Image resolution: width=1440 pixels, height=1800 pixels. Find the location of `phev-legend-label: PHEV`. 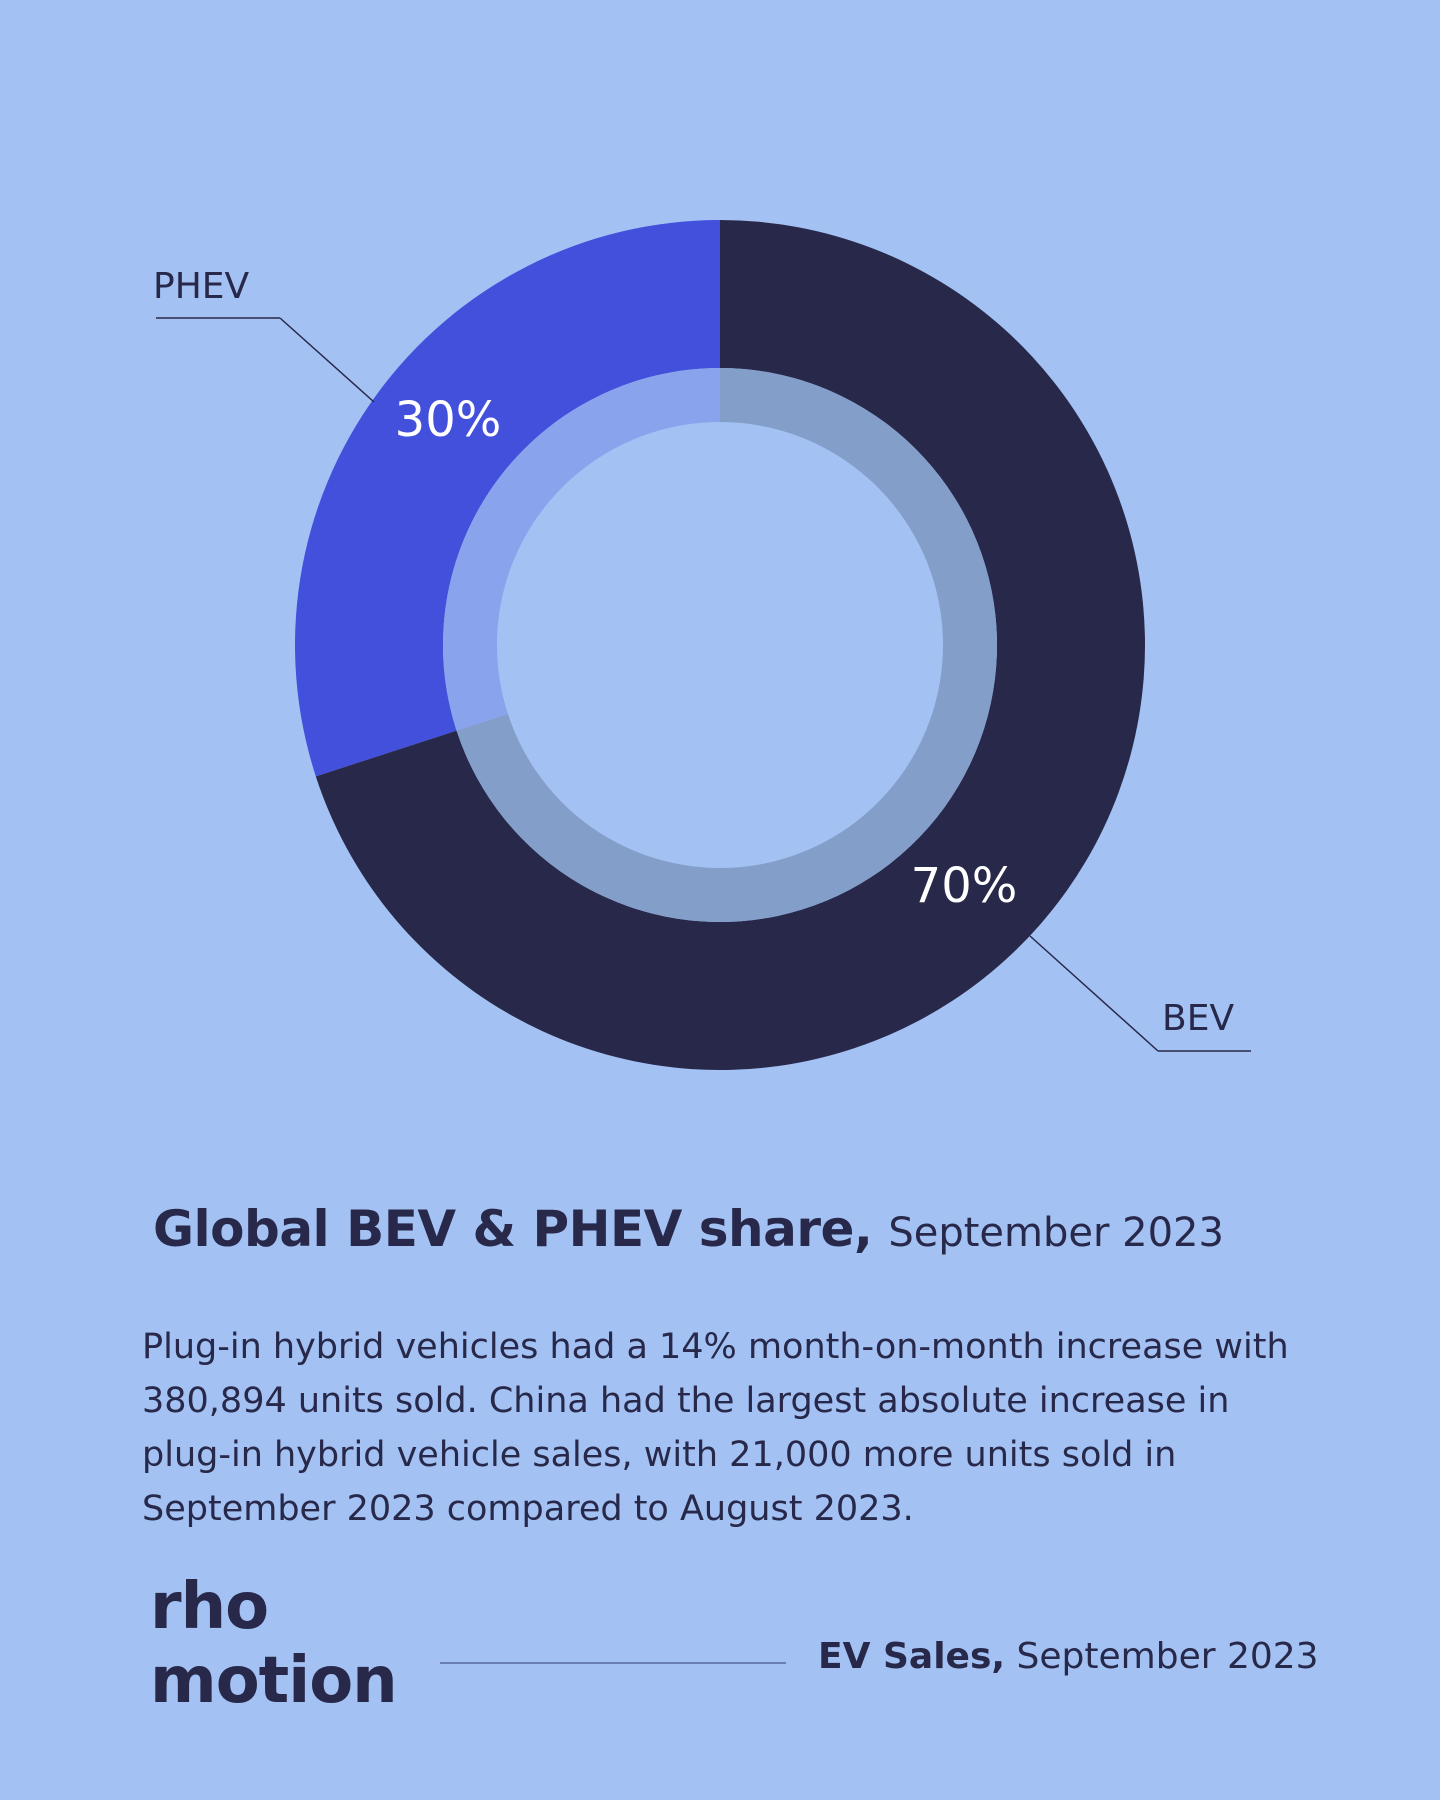

phev-legend-label: PHEV is located at coordinates (201, 286).